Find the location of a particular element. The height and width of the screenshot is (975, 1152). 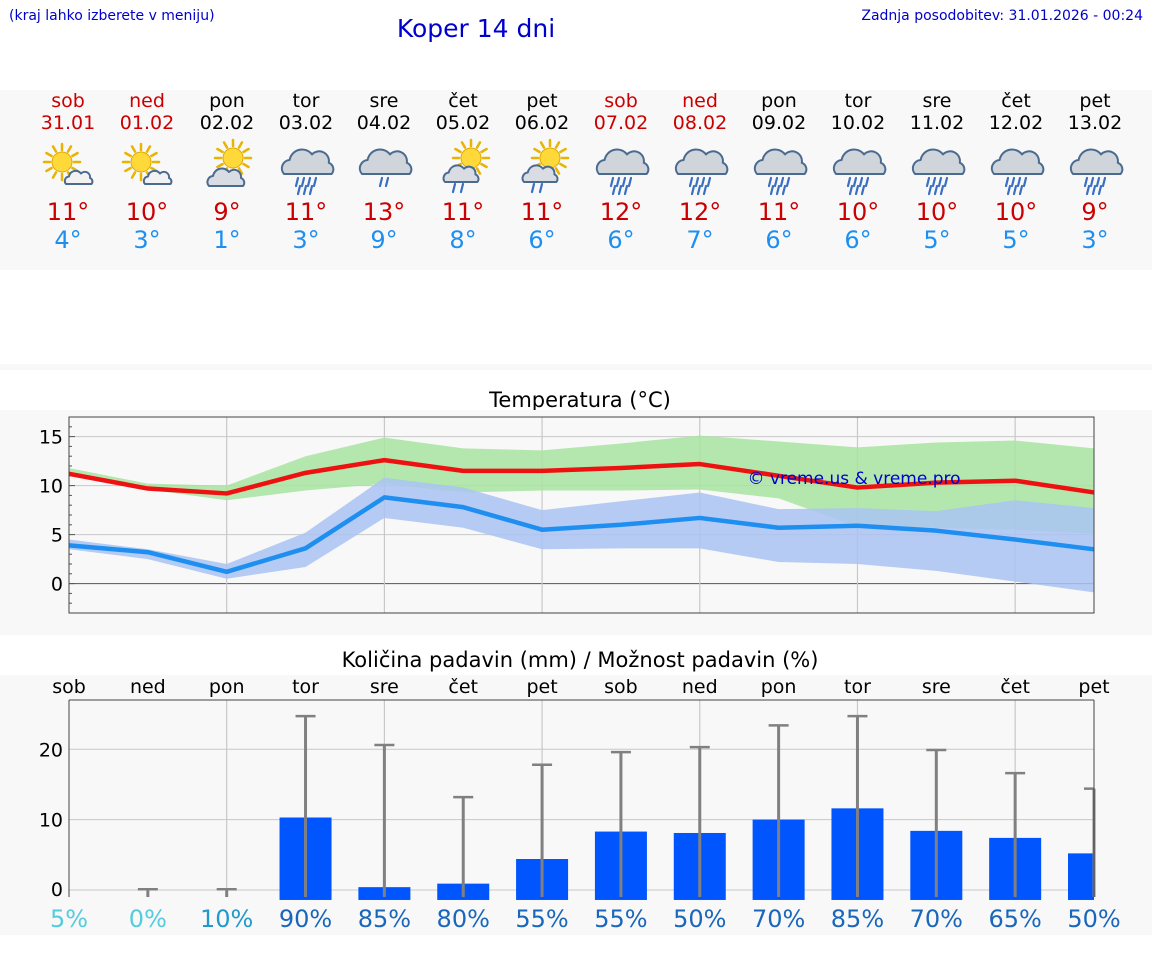

temp-max: 12° is located at coordinates (700, 212).